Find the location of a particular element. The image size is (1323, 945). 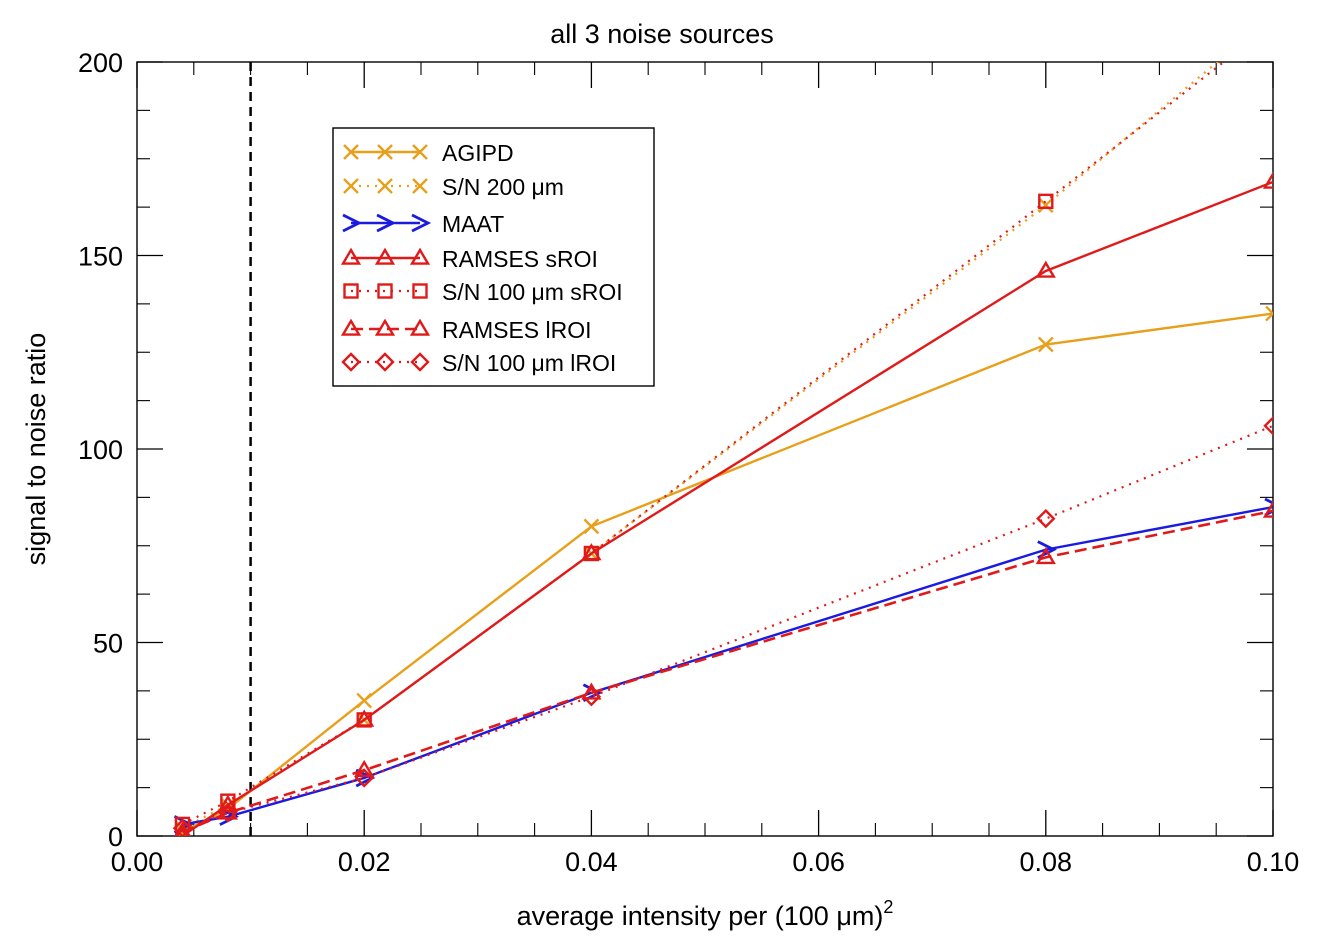

chart-title: all 3 noise sources is located at coordinates (662, 34).